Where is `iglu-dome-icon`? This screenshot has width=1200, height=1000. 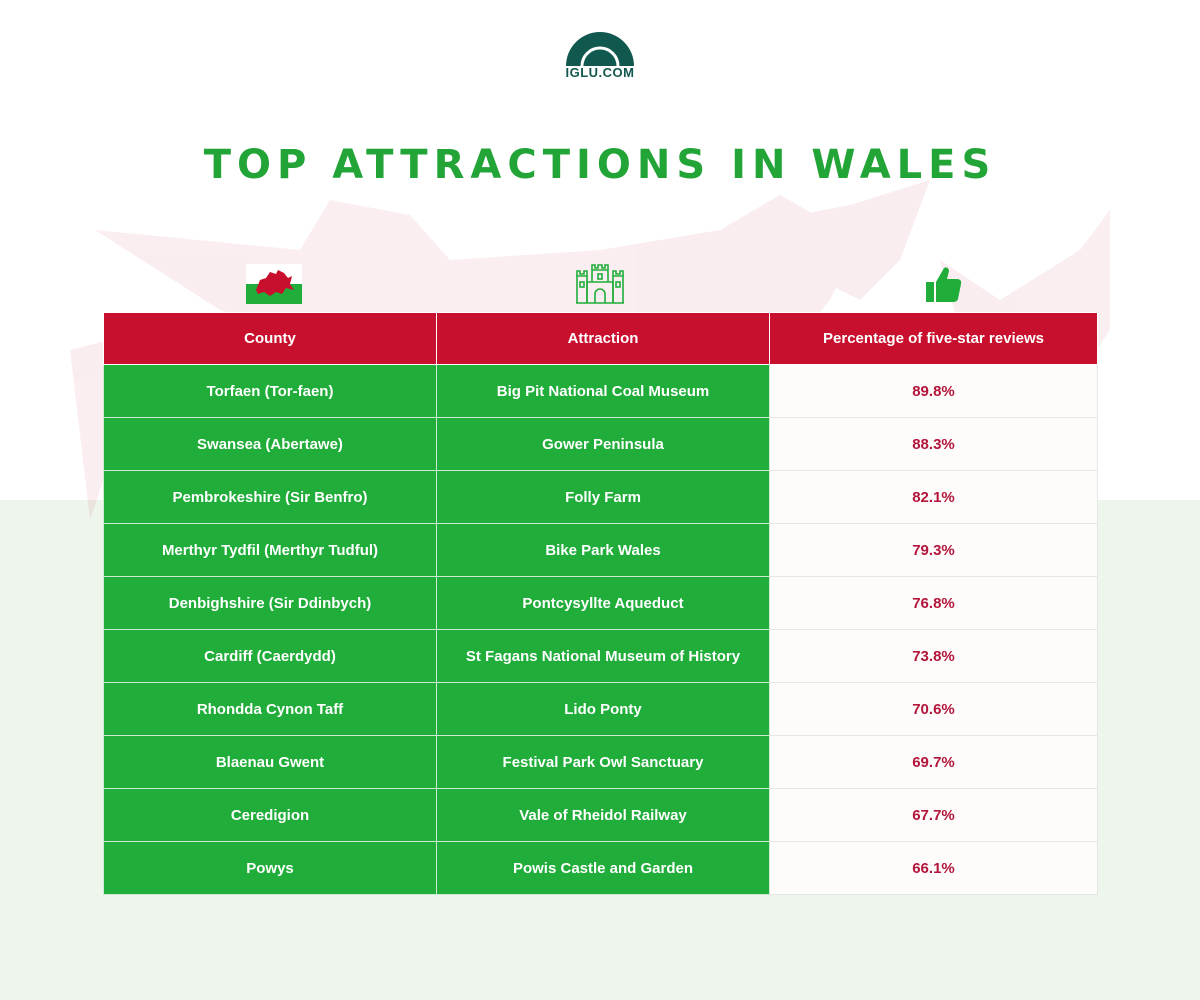
iglu-dome-icon is located at coordinates (600, 49).